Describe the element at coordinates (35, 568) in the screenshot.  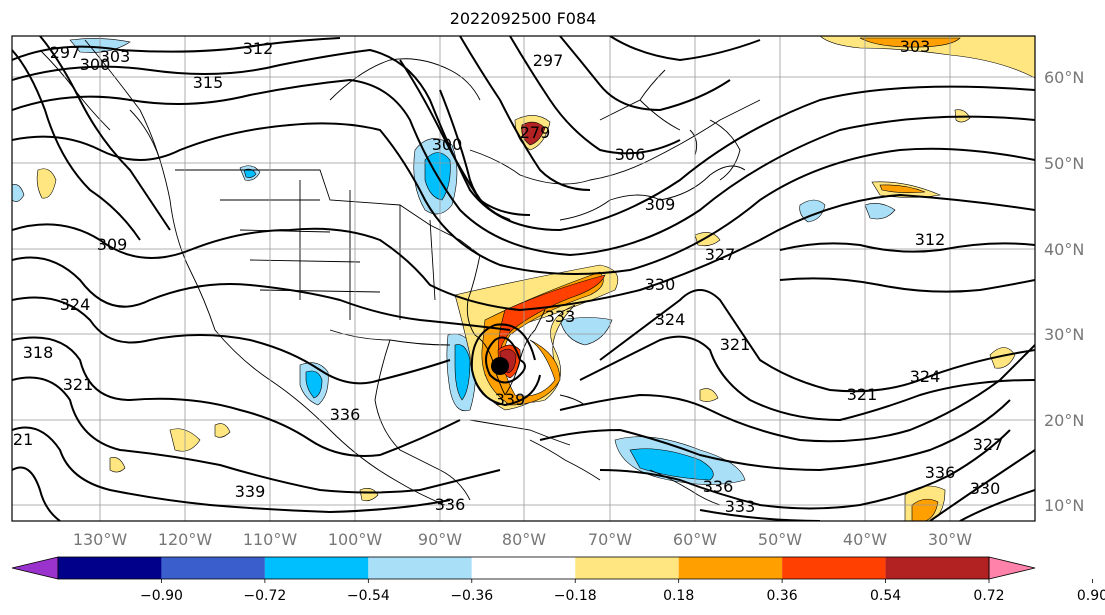
I see `colorbar-extend-low` at that location.